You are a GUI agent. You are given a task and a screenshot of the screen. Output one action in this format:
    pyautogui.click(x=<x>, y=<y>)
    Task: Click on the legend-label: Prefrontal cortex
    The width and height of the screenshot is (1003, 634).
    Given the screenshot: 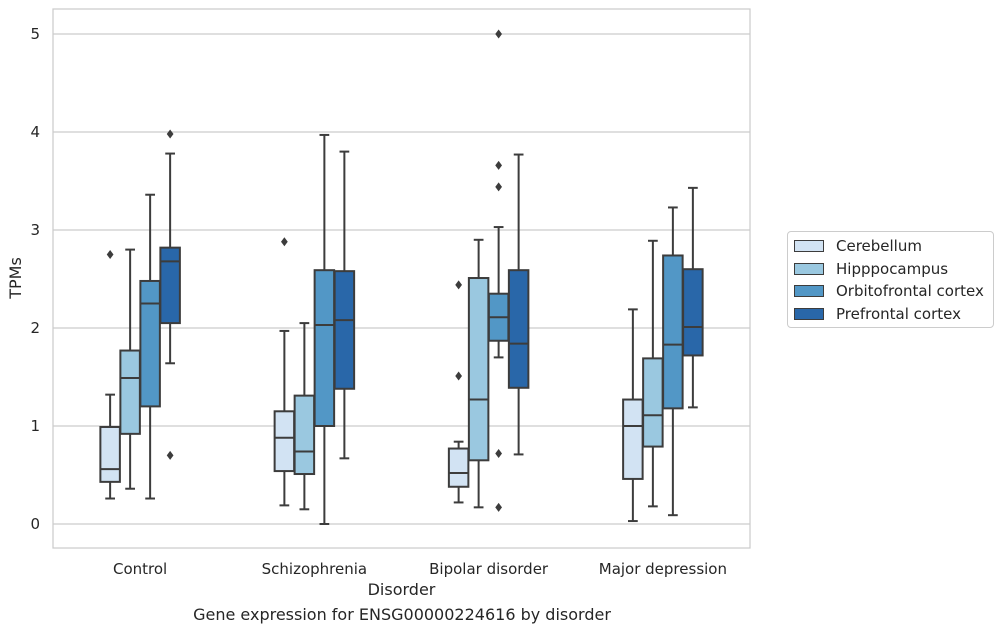 What is the action you would take?
    pyautogui.click(x=898, y=313)
    